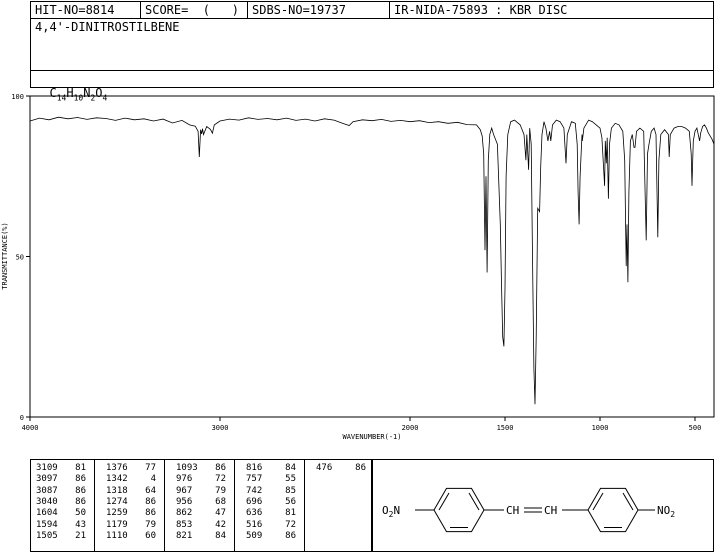 The width and height of the screenshot is (715, 553). What do you see at coordinates (600, 428) in the screenshot?
I see `x-tick-label: 1000` at bounding box center [600, 428].